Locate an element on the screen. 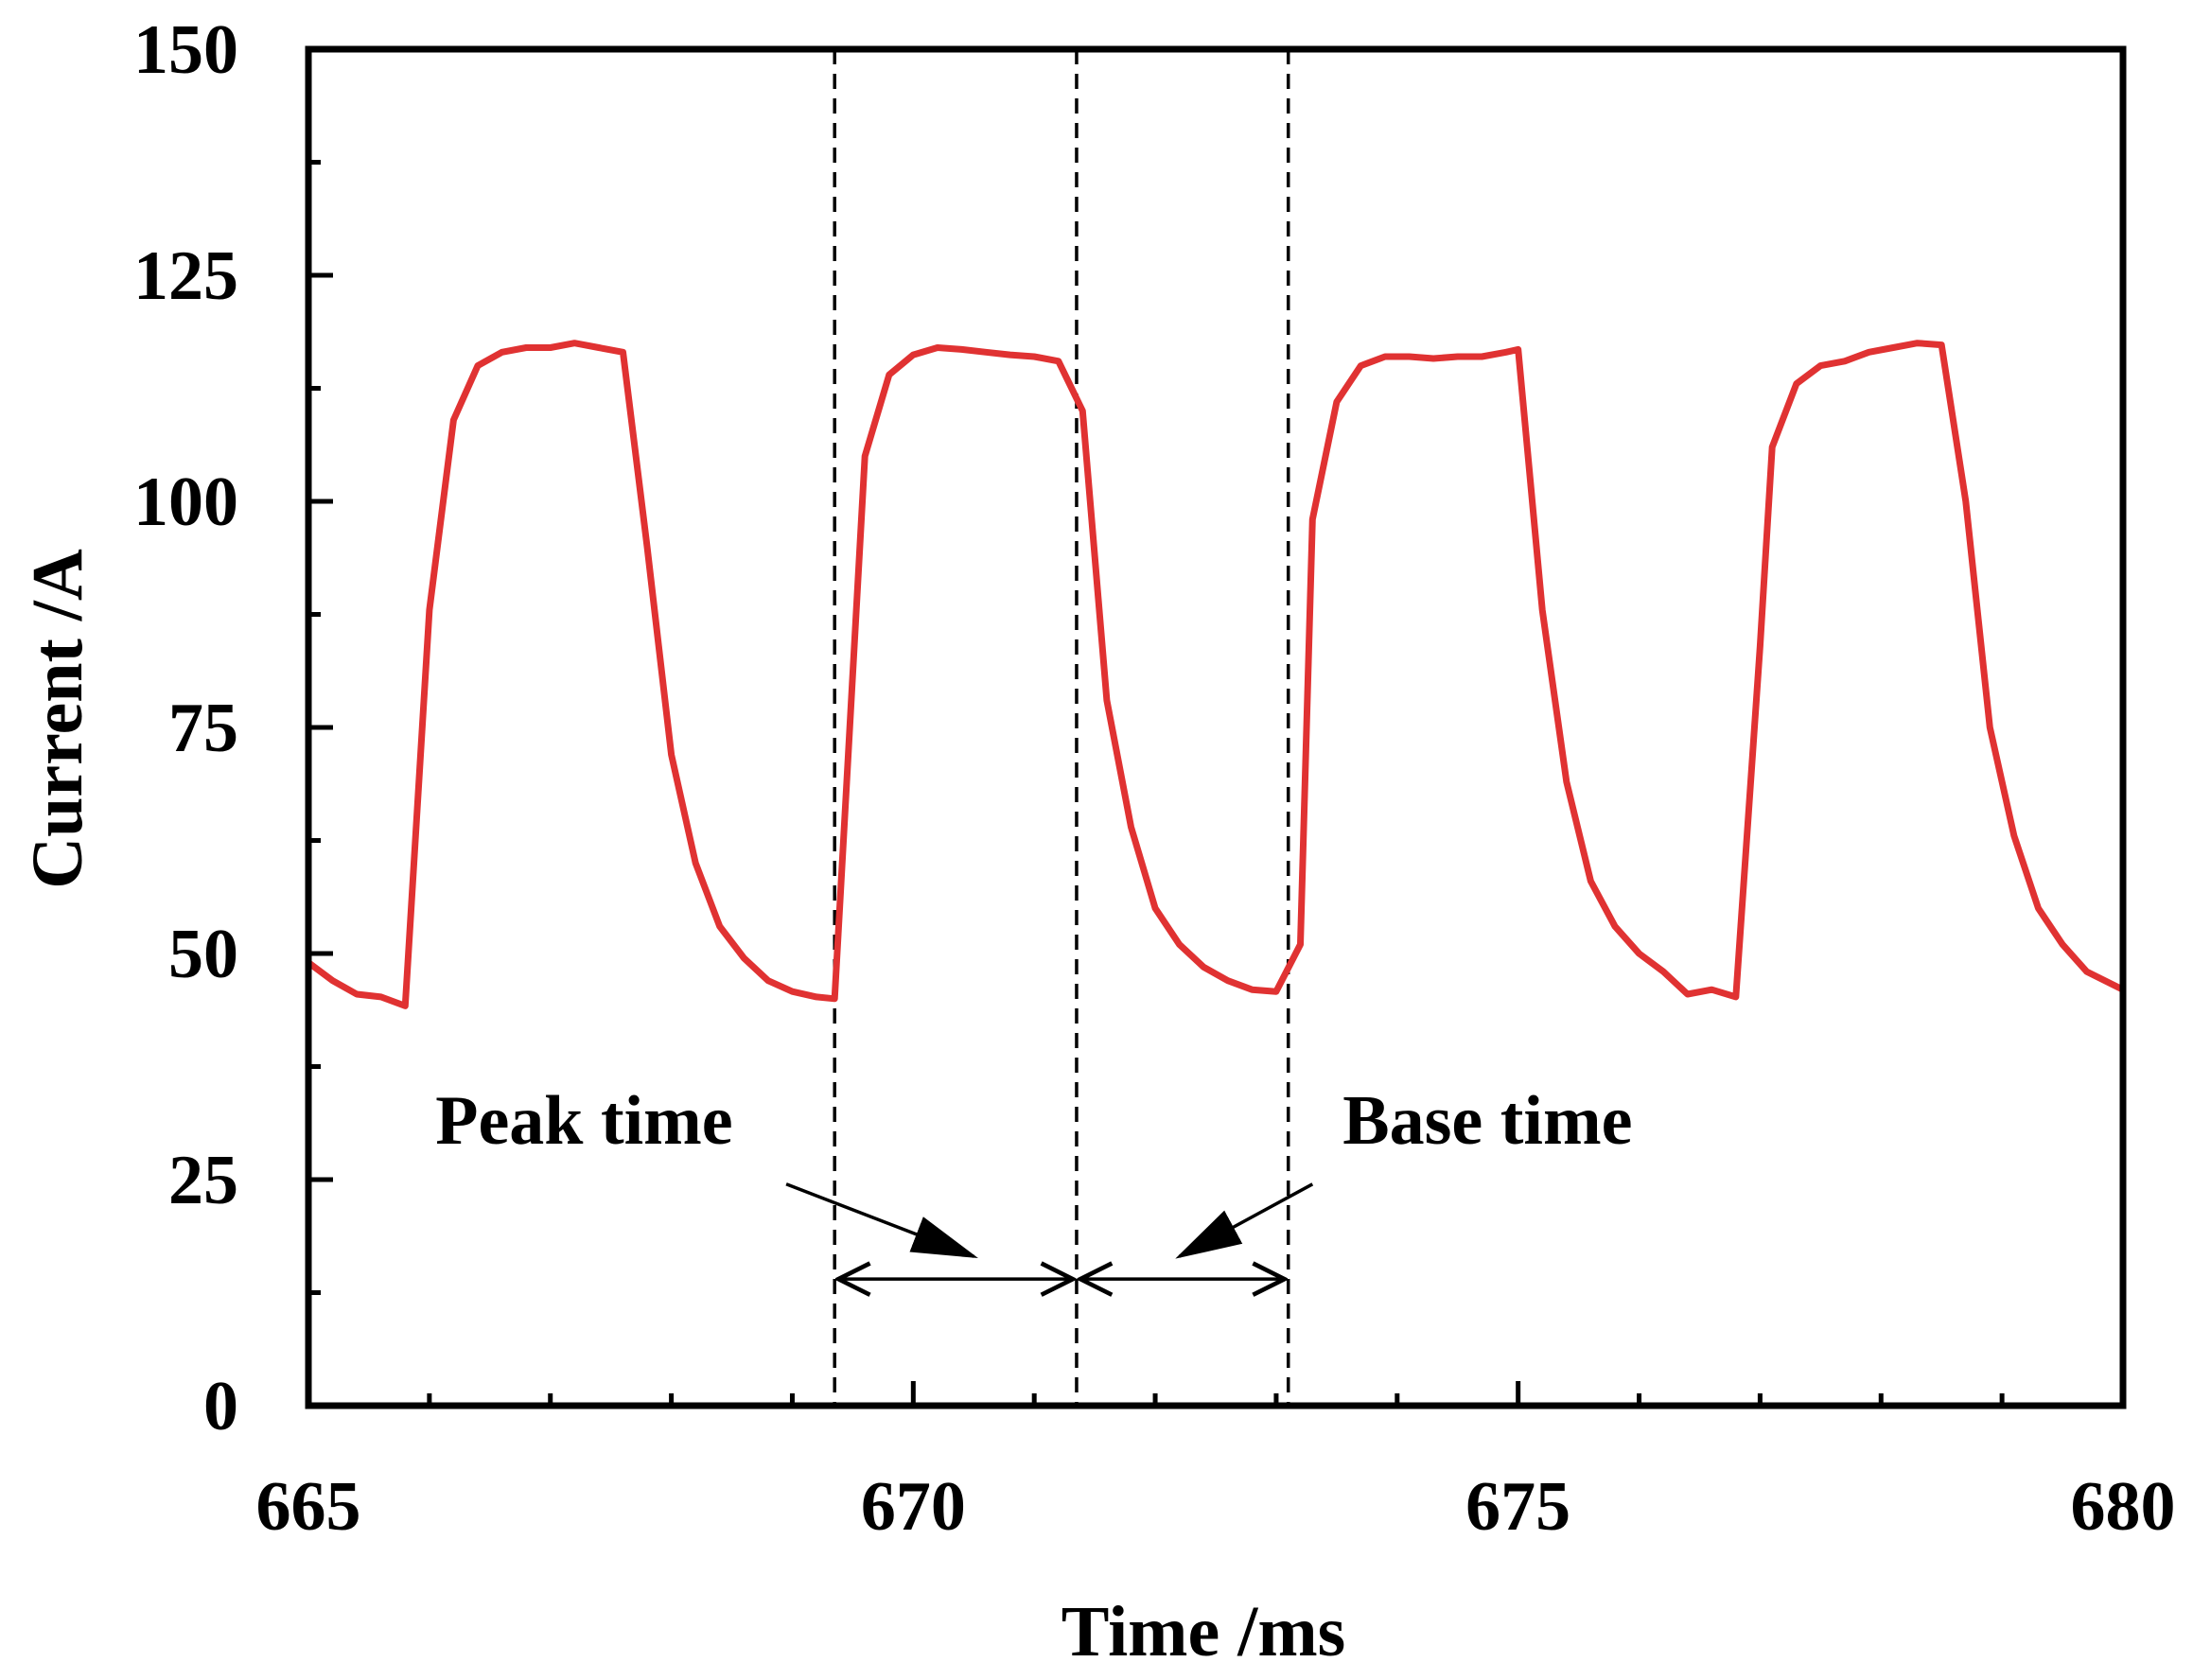 The image size is (2193, 1680). y-tick-label: 50 is located at coordinates (203, 954).